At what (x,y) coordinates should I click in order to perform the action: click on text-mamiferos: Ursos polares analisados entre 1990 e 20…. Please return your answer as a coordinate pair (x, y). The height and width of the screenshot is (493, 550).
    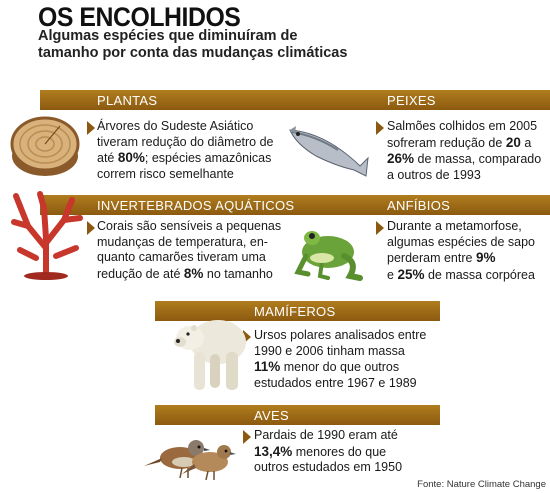
    Looking at the image, I should click on (340, 359).